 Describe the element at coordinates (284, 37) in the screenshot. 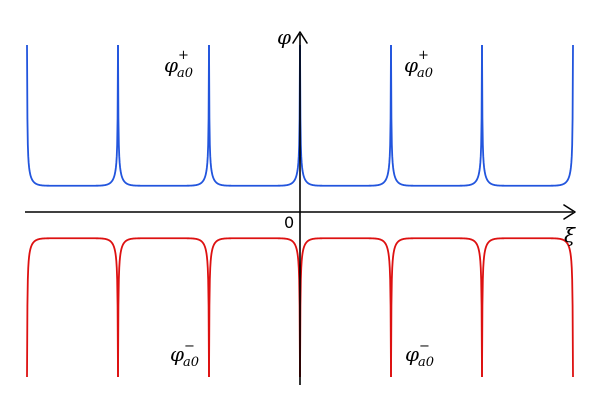

I see `y-axis-label: φ` at that location.